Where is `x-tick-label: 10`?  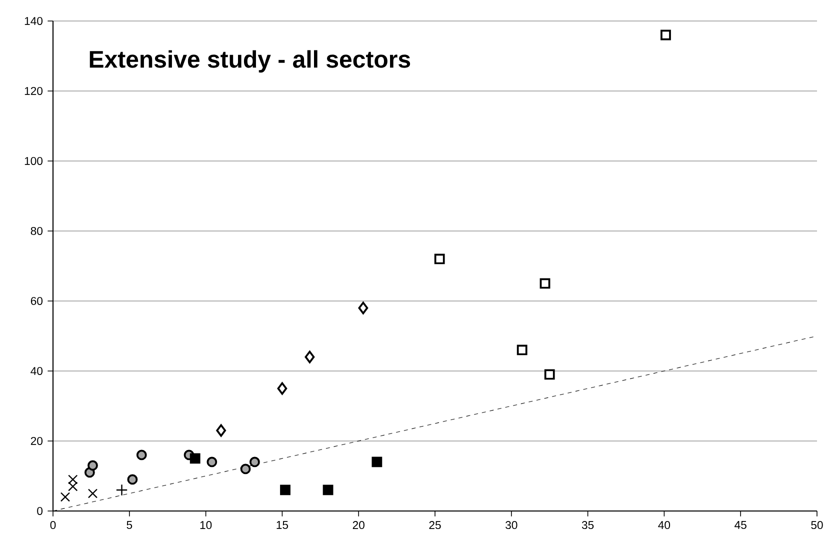
x-tick-label: 10 is located at coordinates (206, 525).